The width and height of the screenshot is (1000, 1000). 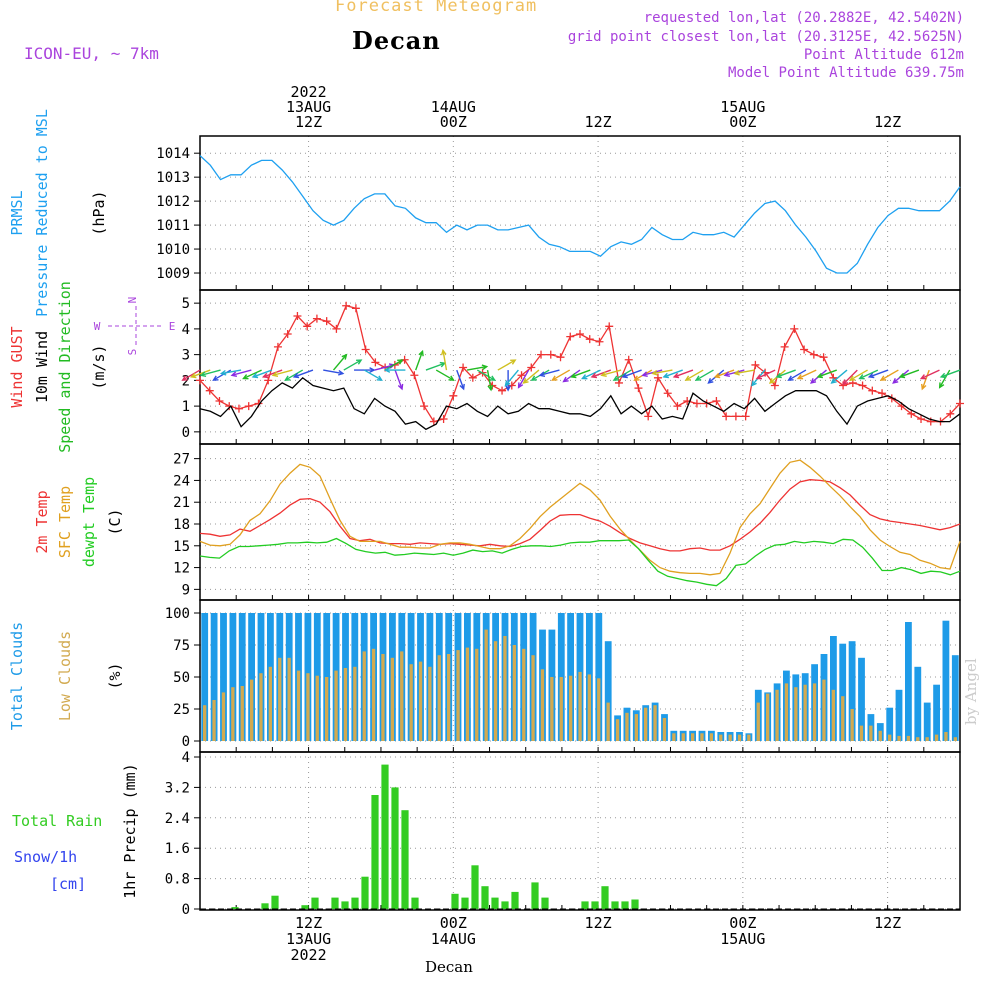 I want to click on compass-w: W, so click(x=97, y=326).